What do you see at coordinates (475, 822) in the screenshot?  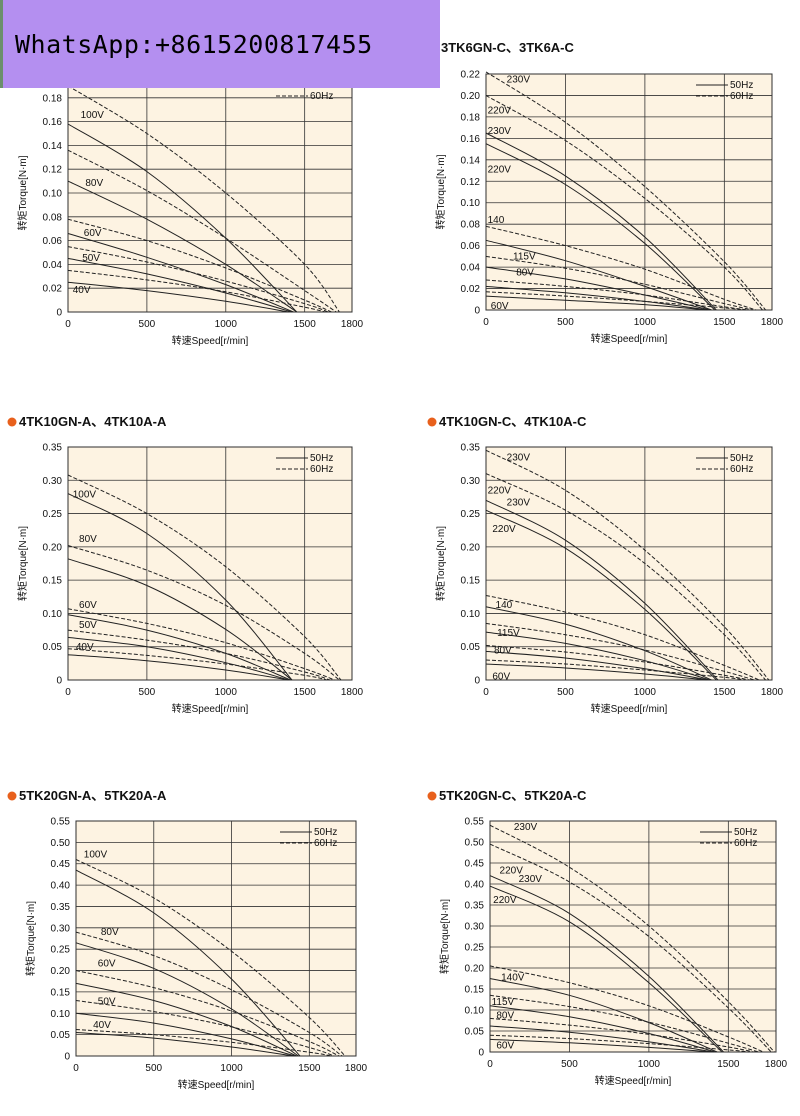 I see `y-tick-label: 0.55` at bounding box center [475, 822].